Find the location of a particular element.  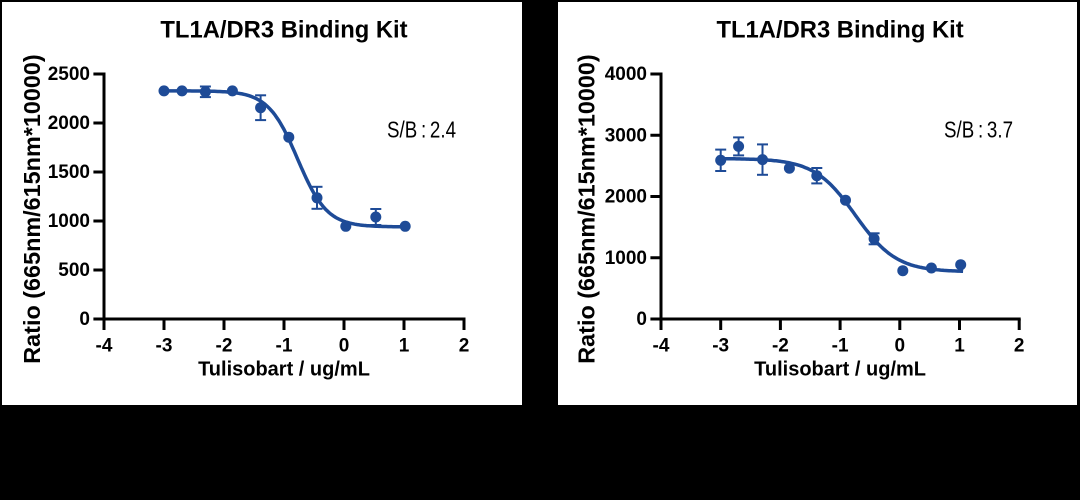

svg-text: 1500 is located at coordinates (69, 172).